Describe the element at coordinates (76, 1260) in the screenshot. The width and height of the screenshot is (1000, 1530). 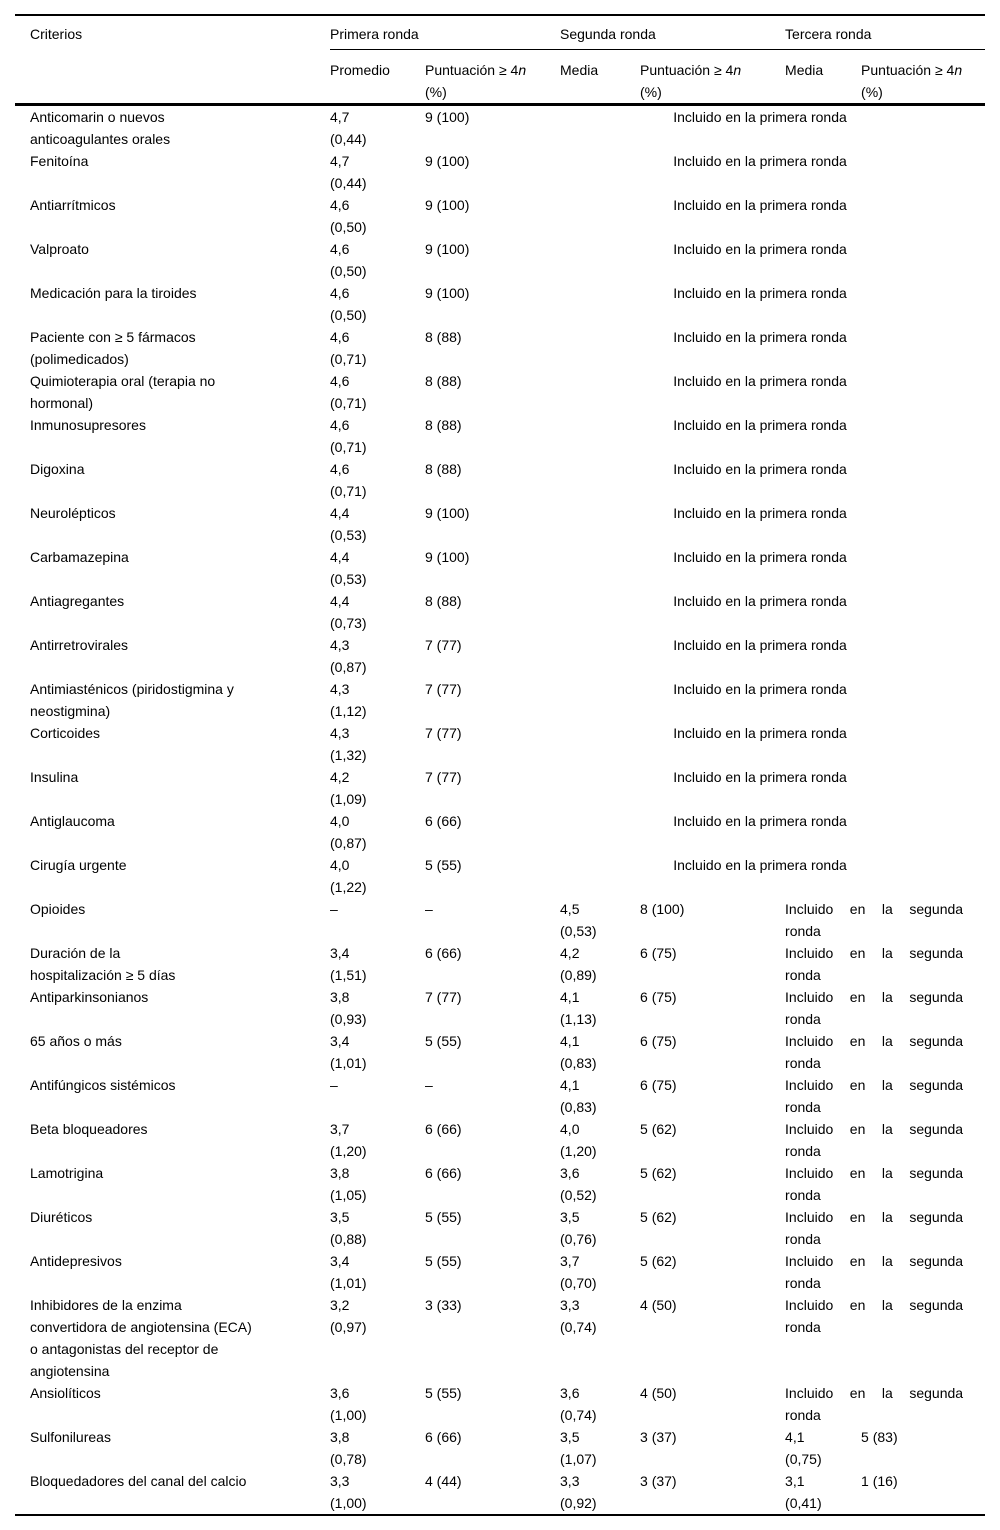
I see `criterion-name: Antidepresivos` at that location.